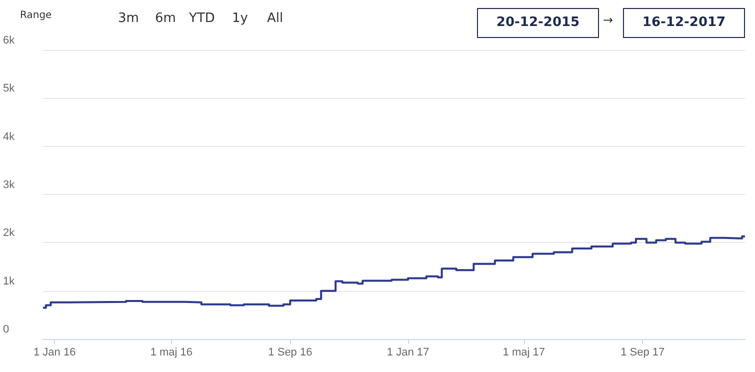  Describe the element at coordinates (9, 88) in the screenshot. I see `y-tick-label: 5k` at that location.